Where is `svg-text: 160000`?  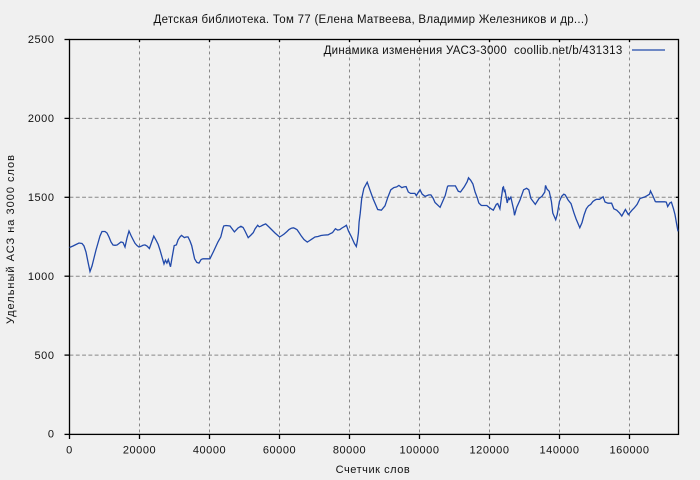 svg-text: 160000 is located at coordinates (629, 451).